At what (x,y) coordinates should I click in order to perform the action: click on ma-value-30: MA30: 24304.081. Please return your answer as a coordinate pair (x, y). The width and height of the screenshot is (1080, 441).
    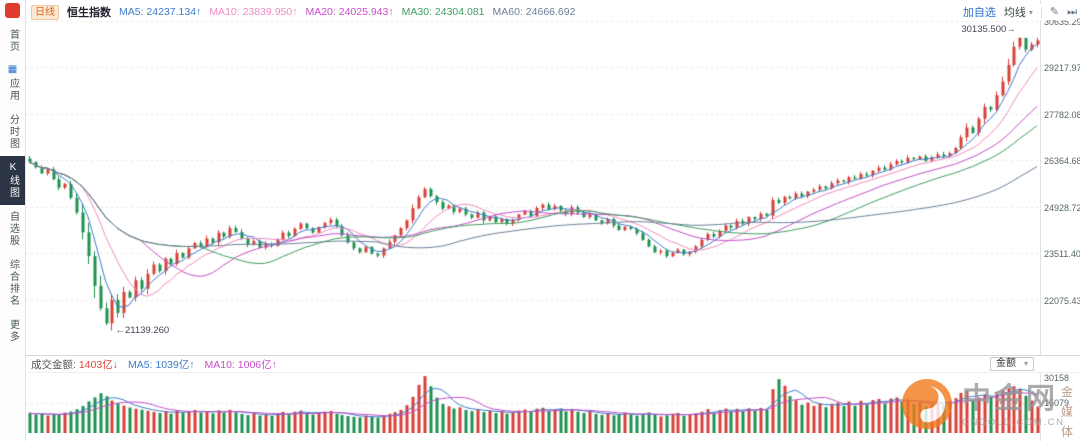
    Looking at the image, I should click on (443, 12).